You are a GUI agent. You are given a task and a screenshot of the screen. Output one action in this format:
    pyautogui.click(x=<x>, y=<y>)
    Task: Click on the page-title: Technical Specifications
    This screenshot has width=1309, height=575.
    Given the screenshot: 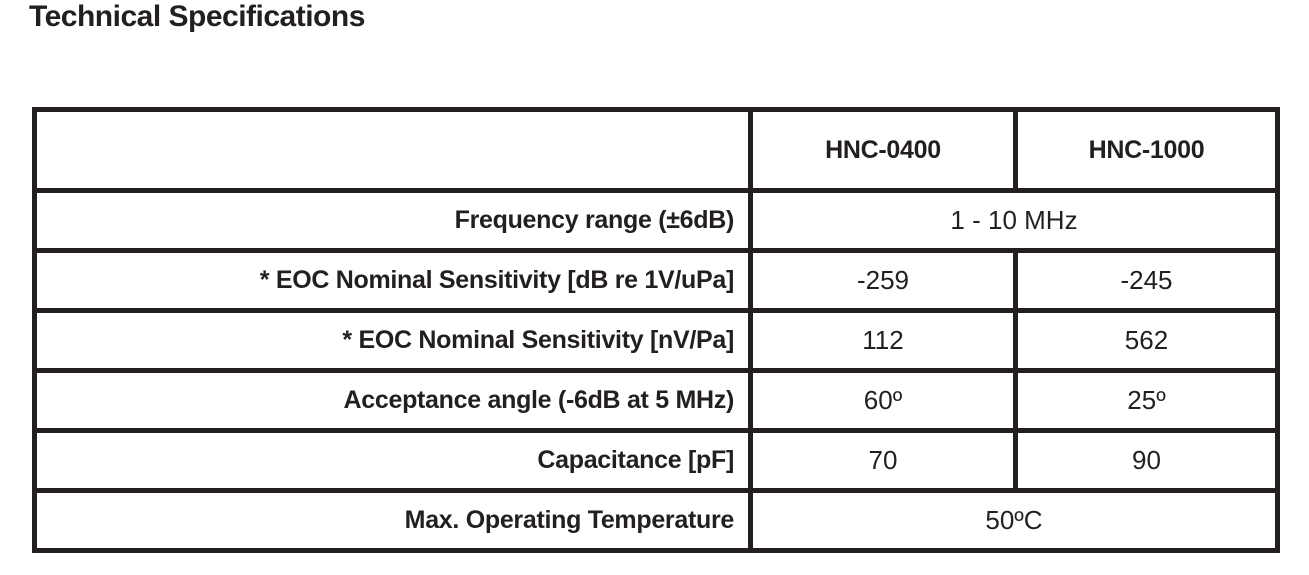 What is the action you would take?
    pyautogui.click(x=197, y=16)
    